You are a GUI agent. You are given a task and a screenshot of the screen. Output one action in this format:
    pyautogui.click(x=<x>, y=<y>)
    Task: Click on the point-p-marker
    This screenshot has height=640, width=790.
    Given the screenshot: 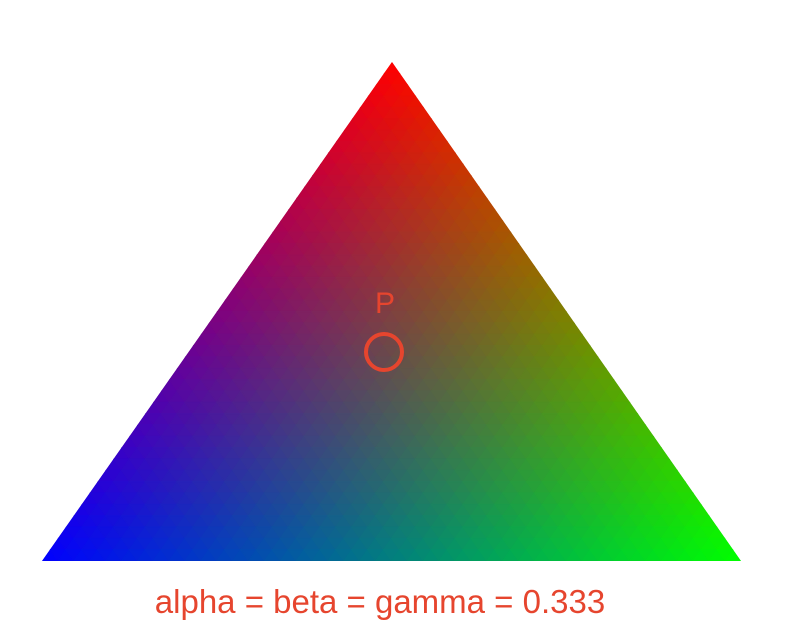 What is the action you would take?
    pyautogui.click(x=384, y=352)
    